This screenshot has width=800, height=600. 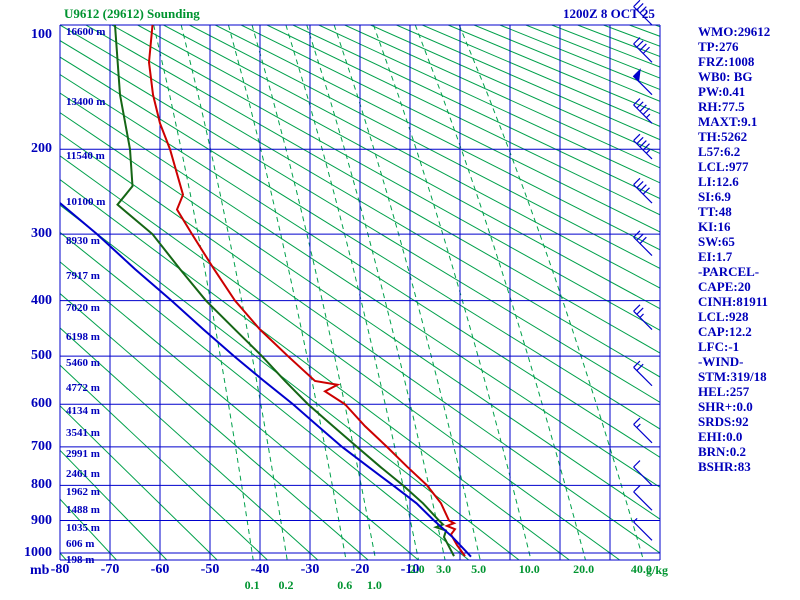 I want to click on index-line: CAPE:20, so click(x=724, y=286).